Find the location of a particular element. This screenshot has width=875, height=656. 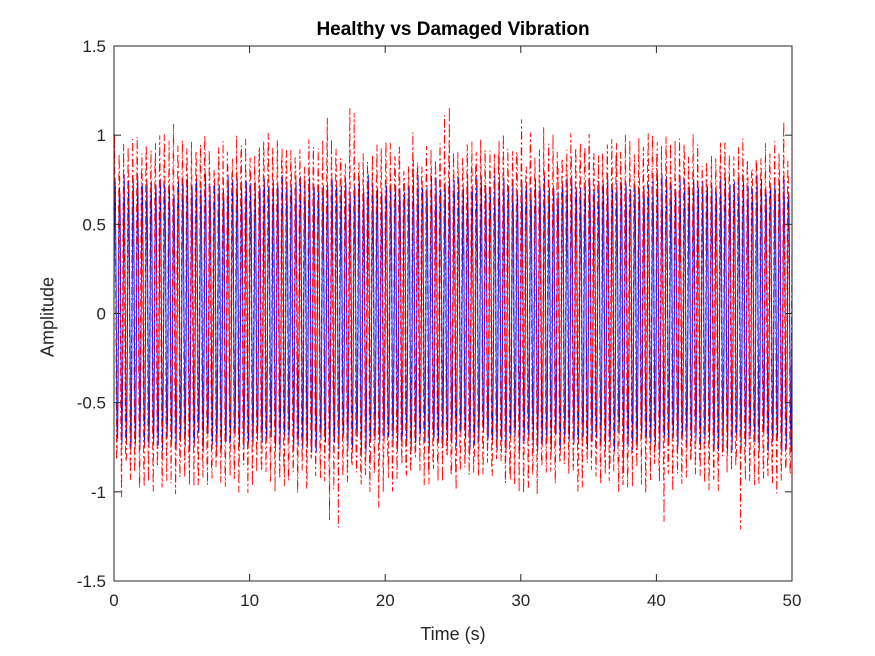

chart-title: Healthy vs Damaged Vibration is located at coordinates (453, 29).